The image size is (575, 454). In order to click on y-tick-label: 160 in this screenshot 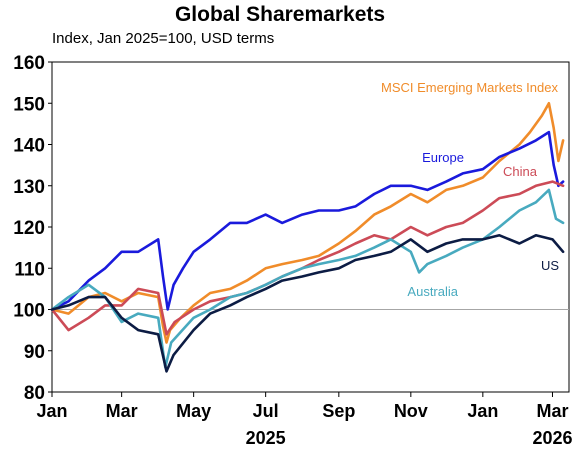, I will do `click(29, 63)`.